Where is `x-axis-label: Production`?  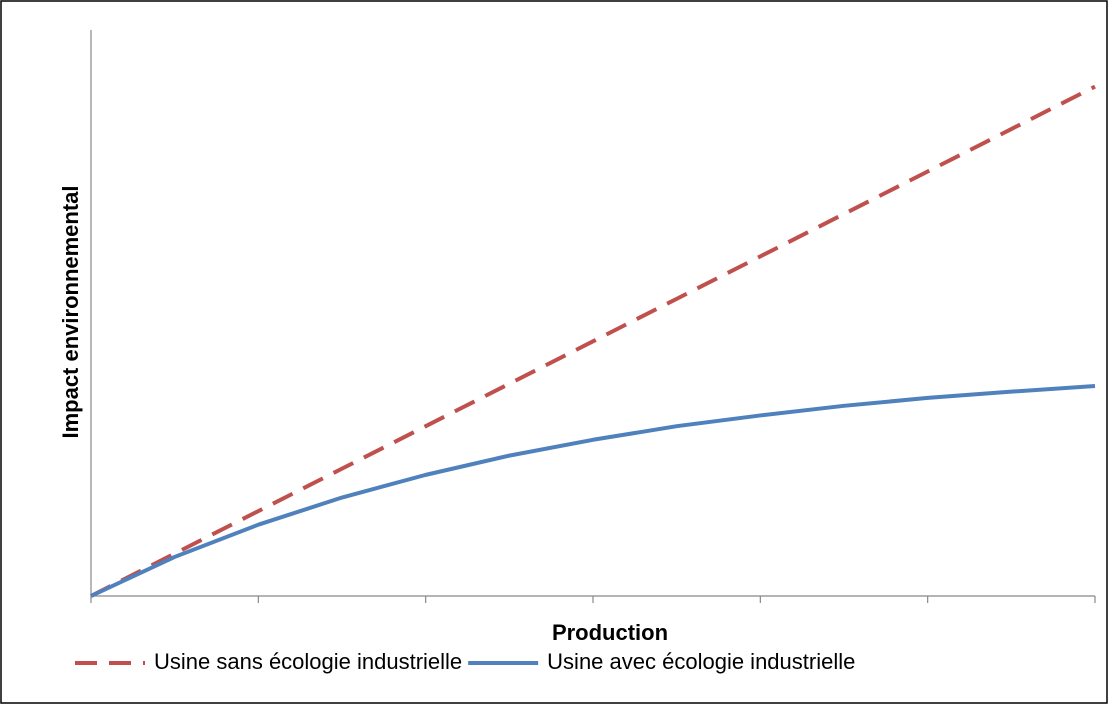
x-axis-label: Production is located at coordinates (610, 632).